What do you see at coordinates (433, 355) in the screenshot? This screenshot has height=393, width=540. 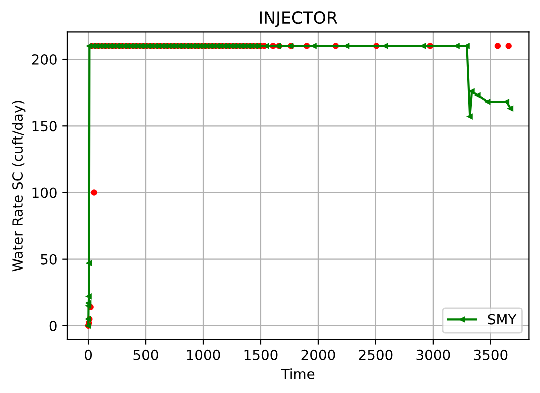 I see `x-tick-label: 3000` at bounding box center [433, 355].